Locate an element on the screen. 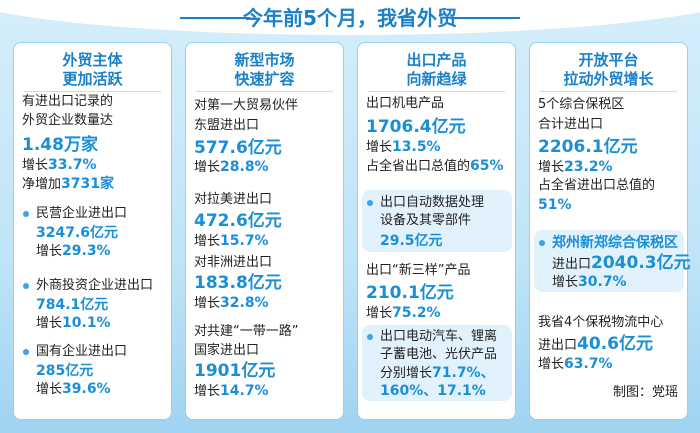 This screenshot has width=700, height=433. text-line: 外贸企业数量达 is located at coordinates (67, 121).